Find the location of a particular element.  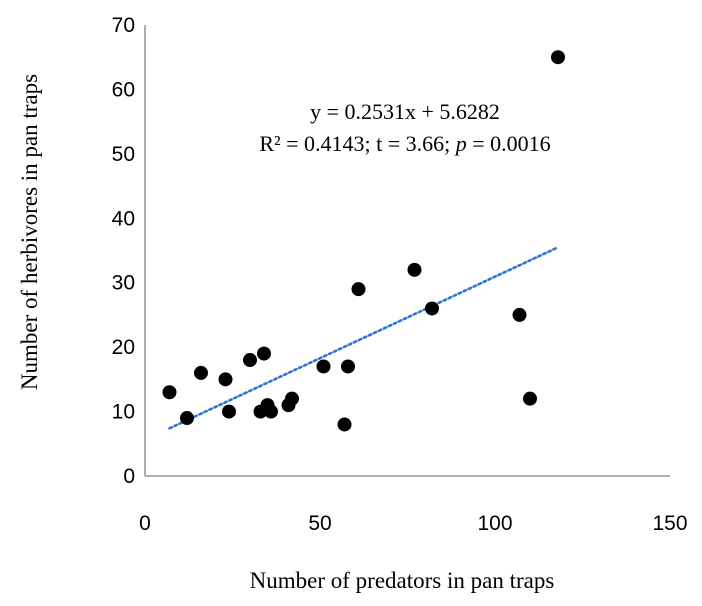

y-tick-label: 10 is located at coordinates (123, 412).